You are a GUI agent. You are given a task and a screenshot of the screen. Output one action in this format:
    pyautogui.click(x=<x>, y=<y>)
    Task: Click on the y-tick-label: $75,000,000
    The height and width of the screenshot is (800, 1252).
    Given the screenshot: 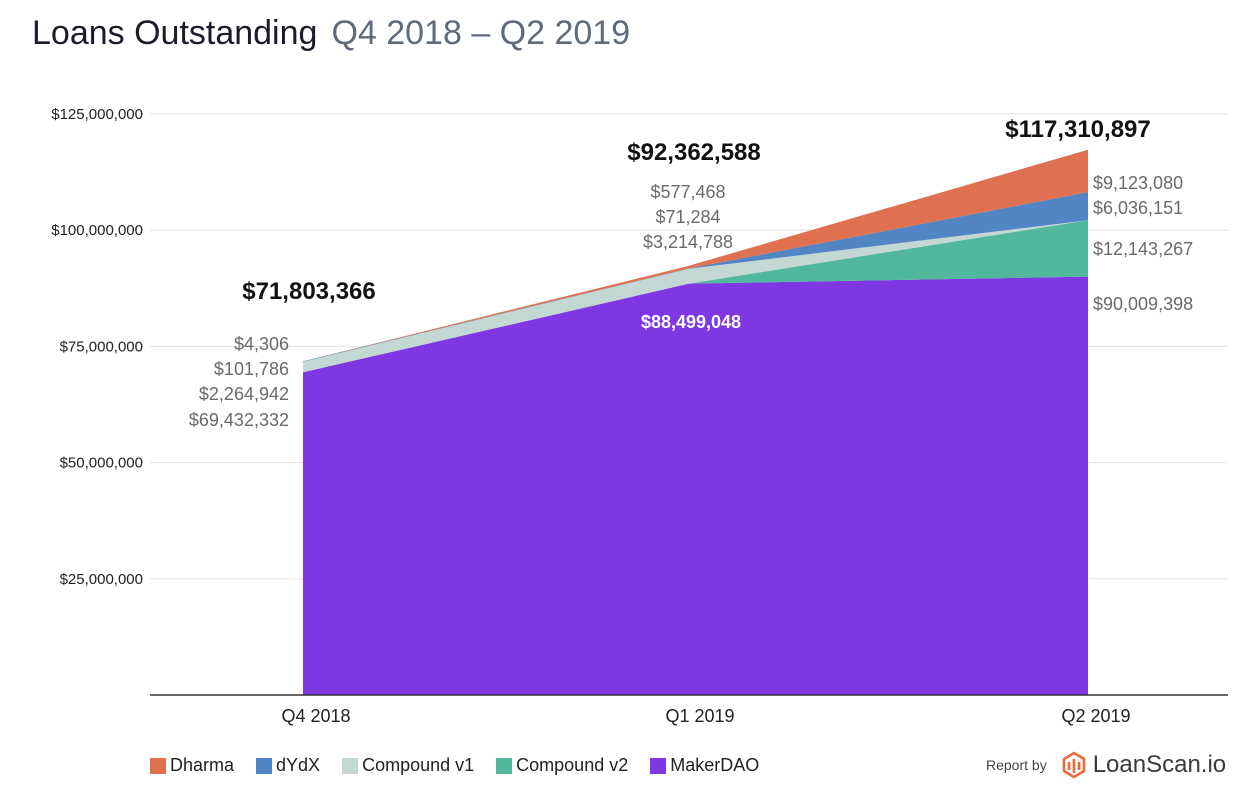 What is the action you would take?
    pyautogui.click(x=101, y=346)
    